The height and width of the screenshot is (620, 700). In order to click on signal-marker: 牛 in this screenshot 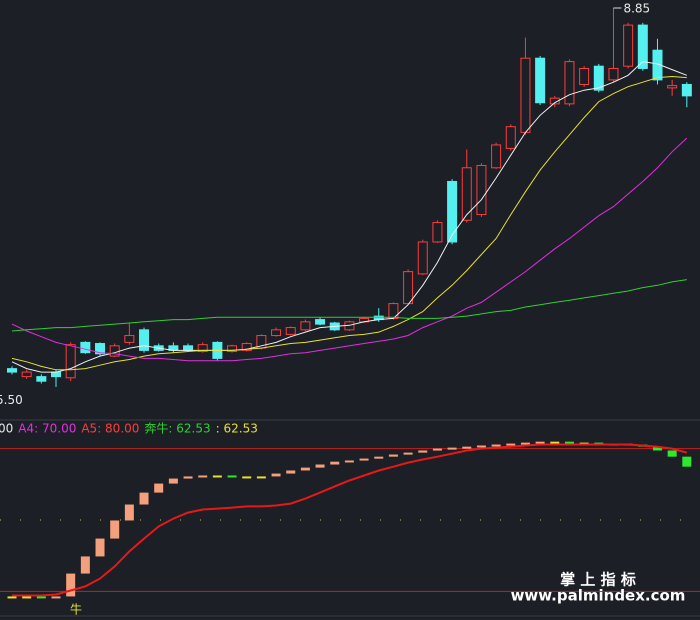, I will do `click(76, 609)`.